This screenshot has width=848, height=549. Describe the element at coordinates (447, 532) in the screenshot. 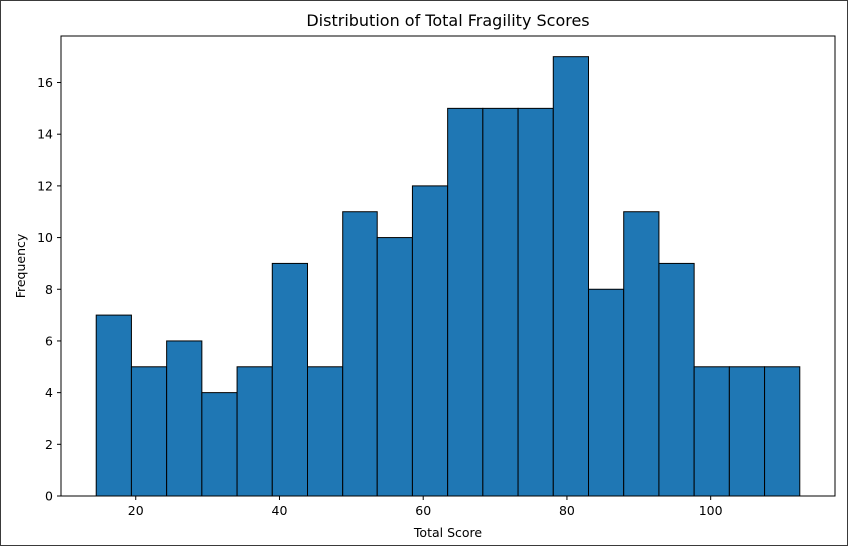

I see `x-axis-label: Total Score` at that location.